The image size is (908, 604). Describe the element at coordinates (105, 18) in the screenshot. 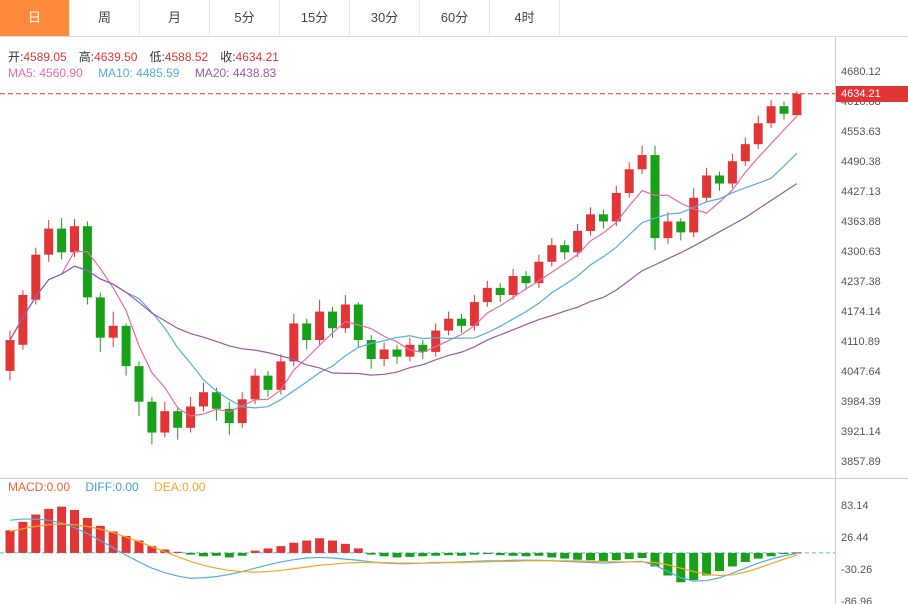

I see `tab-week: 周` at that location.